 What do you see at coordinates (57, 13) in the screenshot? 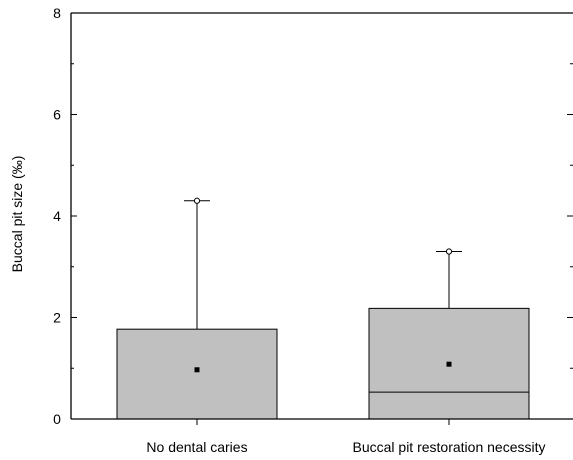
I see `y-tick-label: 8` at bounding box center [57, 13].